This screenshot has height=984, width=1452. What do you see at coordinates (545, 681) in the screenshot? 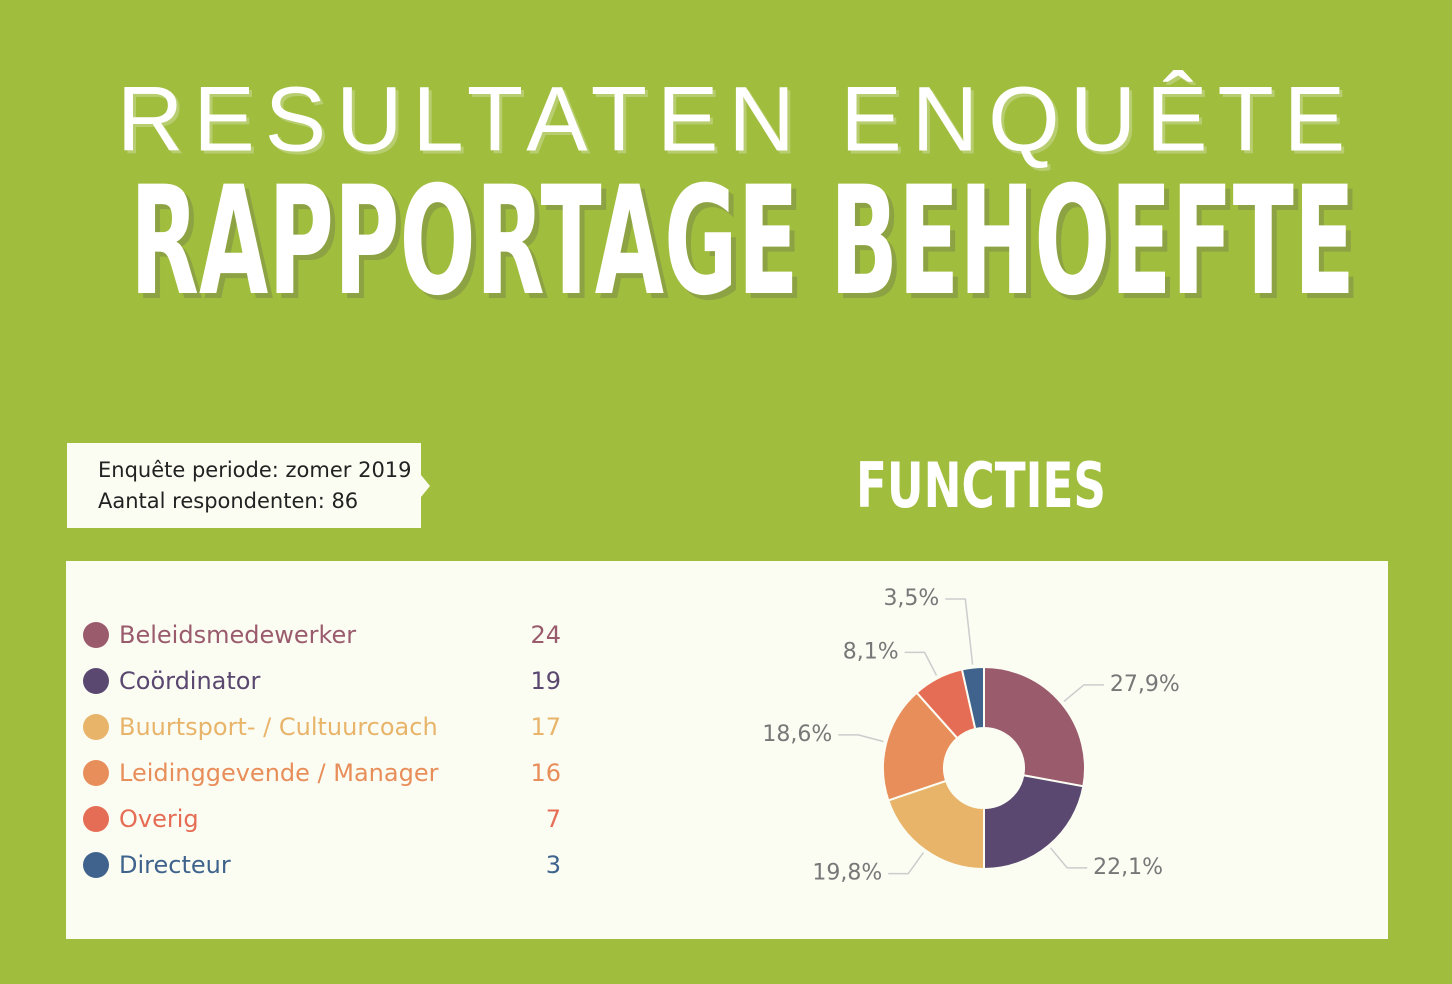
I see `legend-count: 19` at bounding box center [545, 681].